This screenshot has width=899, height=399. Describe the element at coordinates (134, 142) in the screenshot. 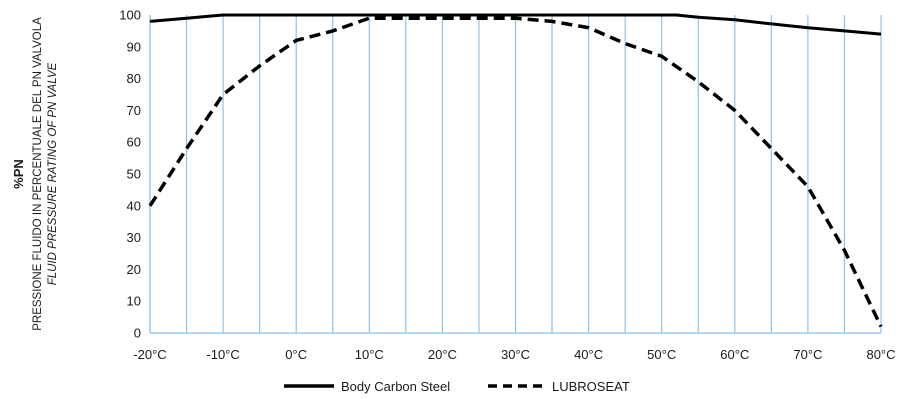

I see `y-tick-label: 60` at that location.